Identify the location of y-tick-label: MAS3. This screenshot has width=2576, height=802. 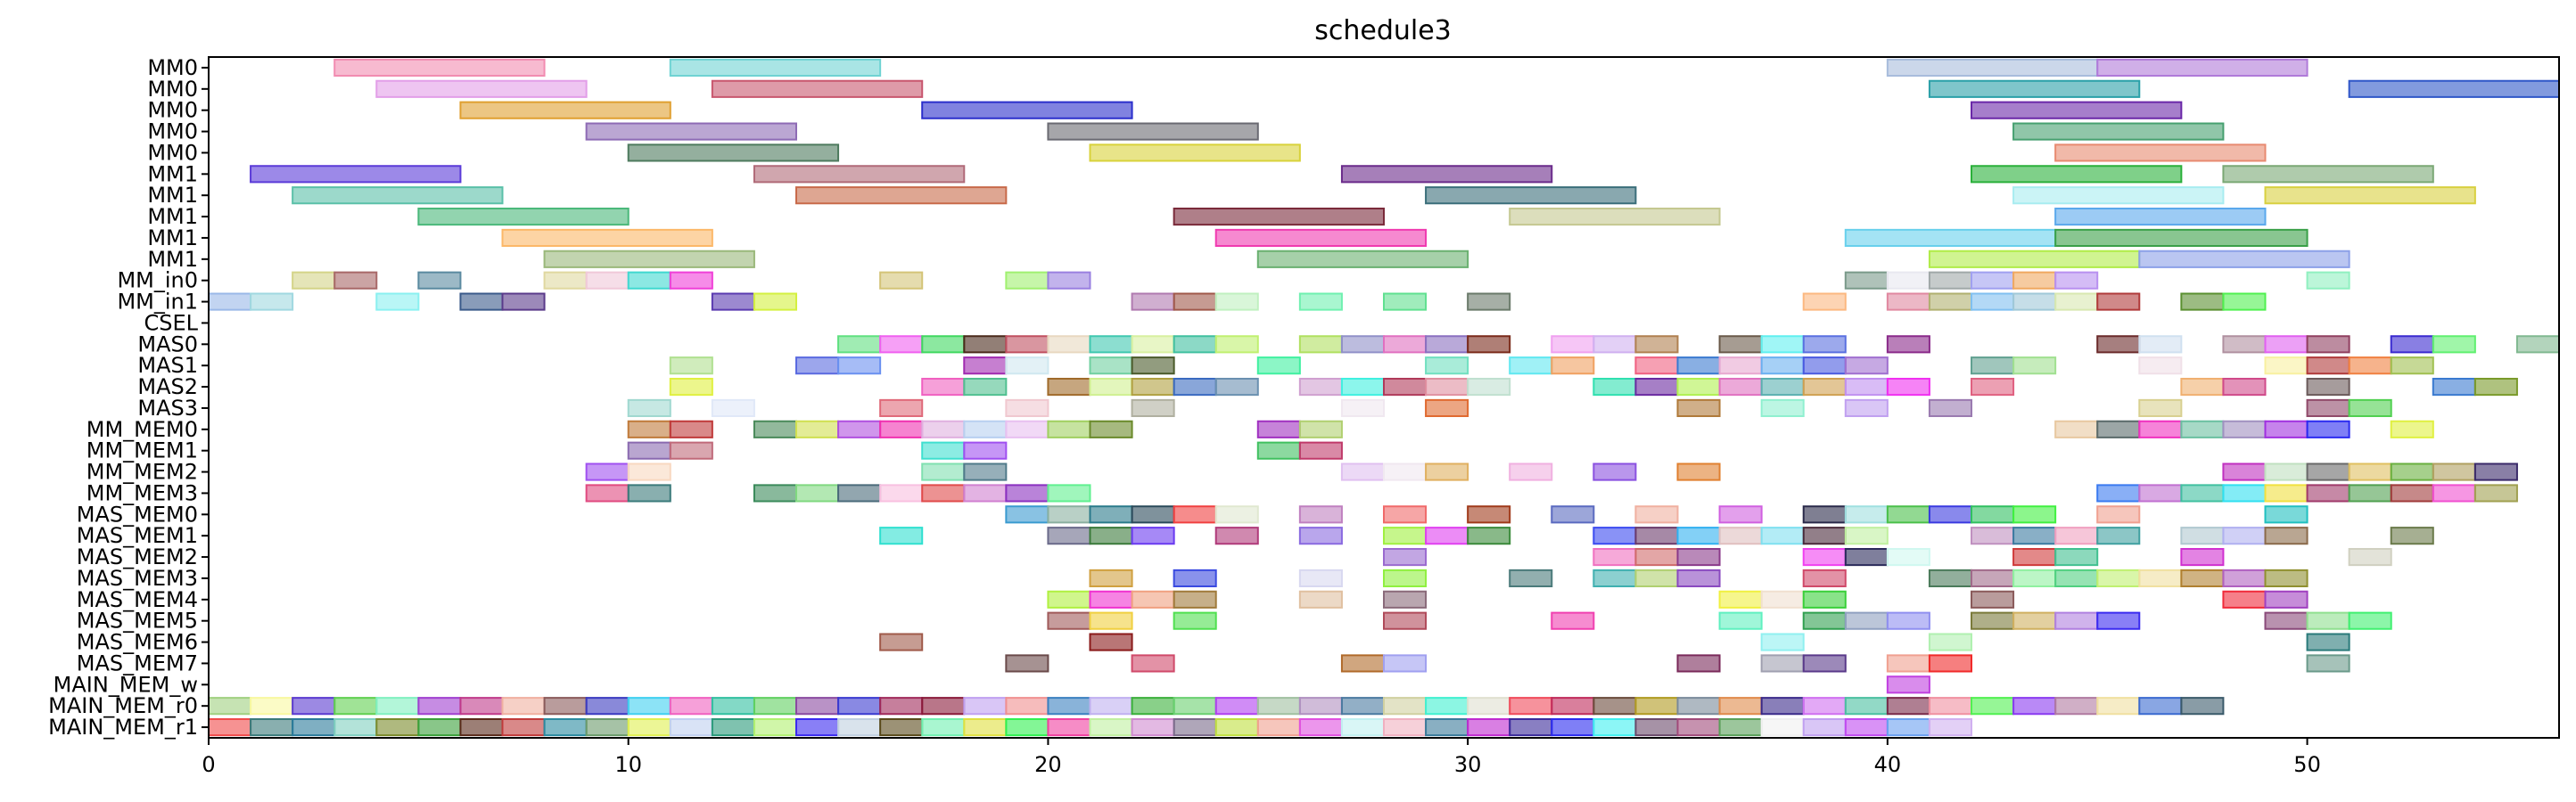
(167, 408).